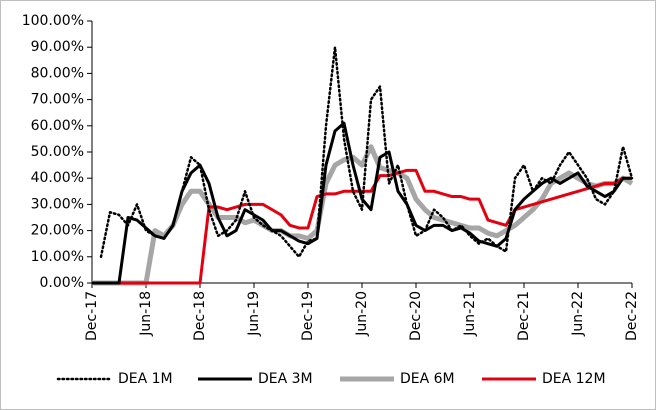 This screenshot has height=410, width=656. What do you see at coordinates (362, 314) in the screenshot?
I see `x-tick-label: Jun-20` at bounding box center [362, 314].